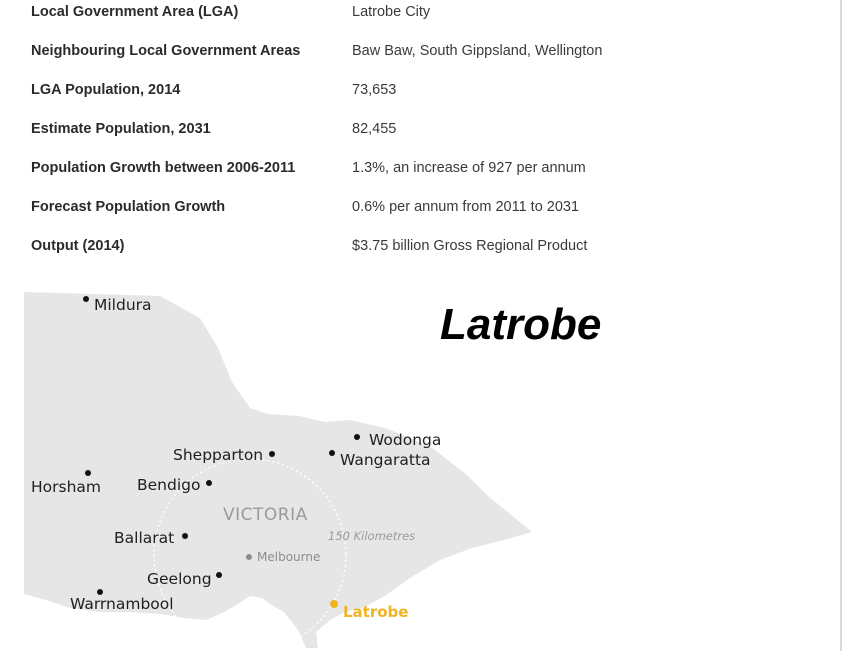 The width and height of the screenshot is (843, 651). What do you see at coordinates (272, 454) in the screenshot?
I see `shepparton-dot` at bounding box center [272, 454].